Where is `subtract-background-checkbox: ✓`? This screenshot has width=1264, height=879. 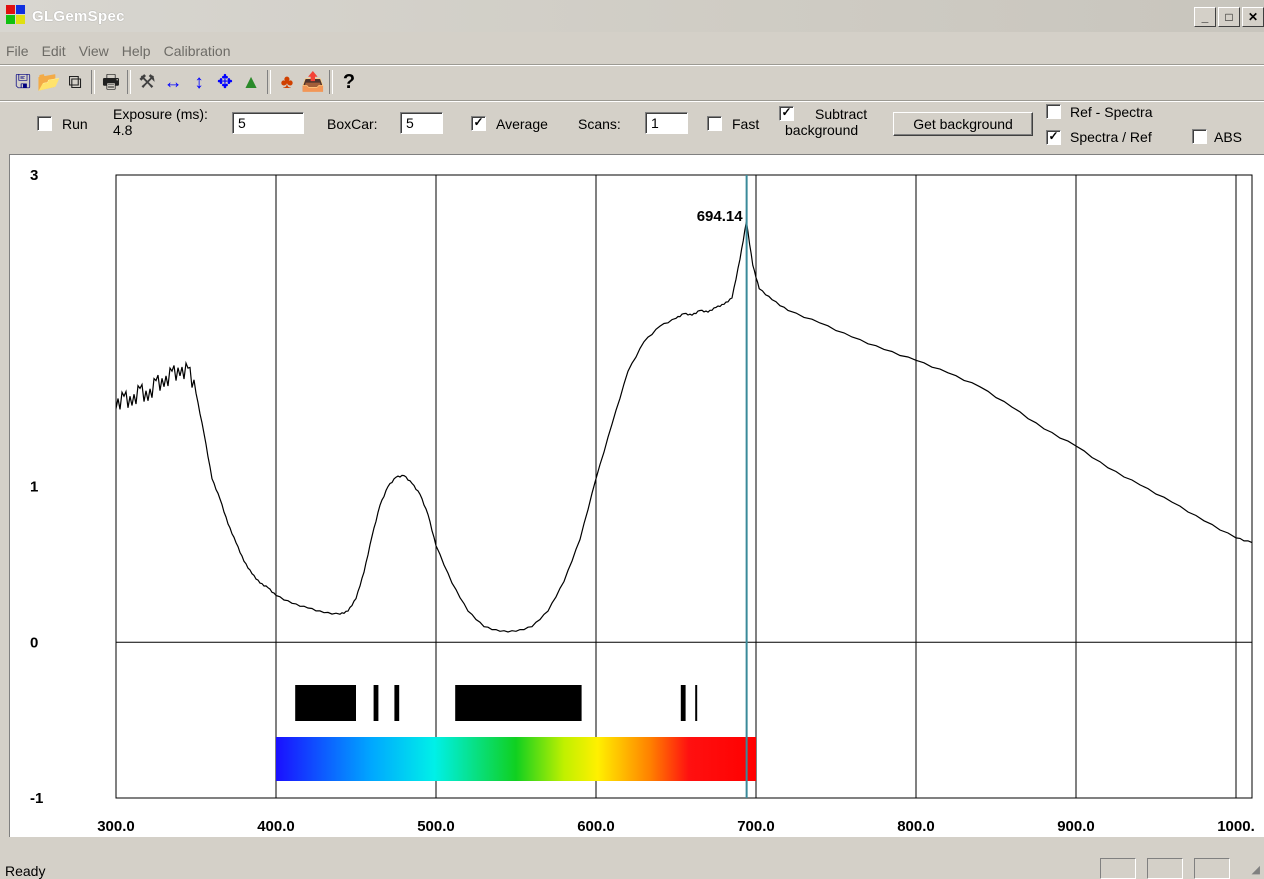 subtract-background-checkbox: ✓ is located at coordinates (786, 113).